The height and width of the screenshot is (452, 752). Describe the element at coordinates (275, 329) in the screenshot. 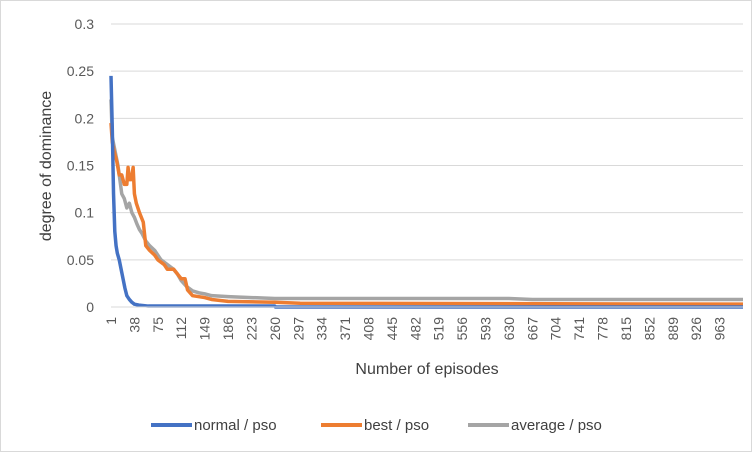

I see `x-tick-label: 260` at that location.